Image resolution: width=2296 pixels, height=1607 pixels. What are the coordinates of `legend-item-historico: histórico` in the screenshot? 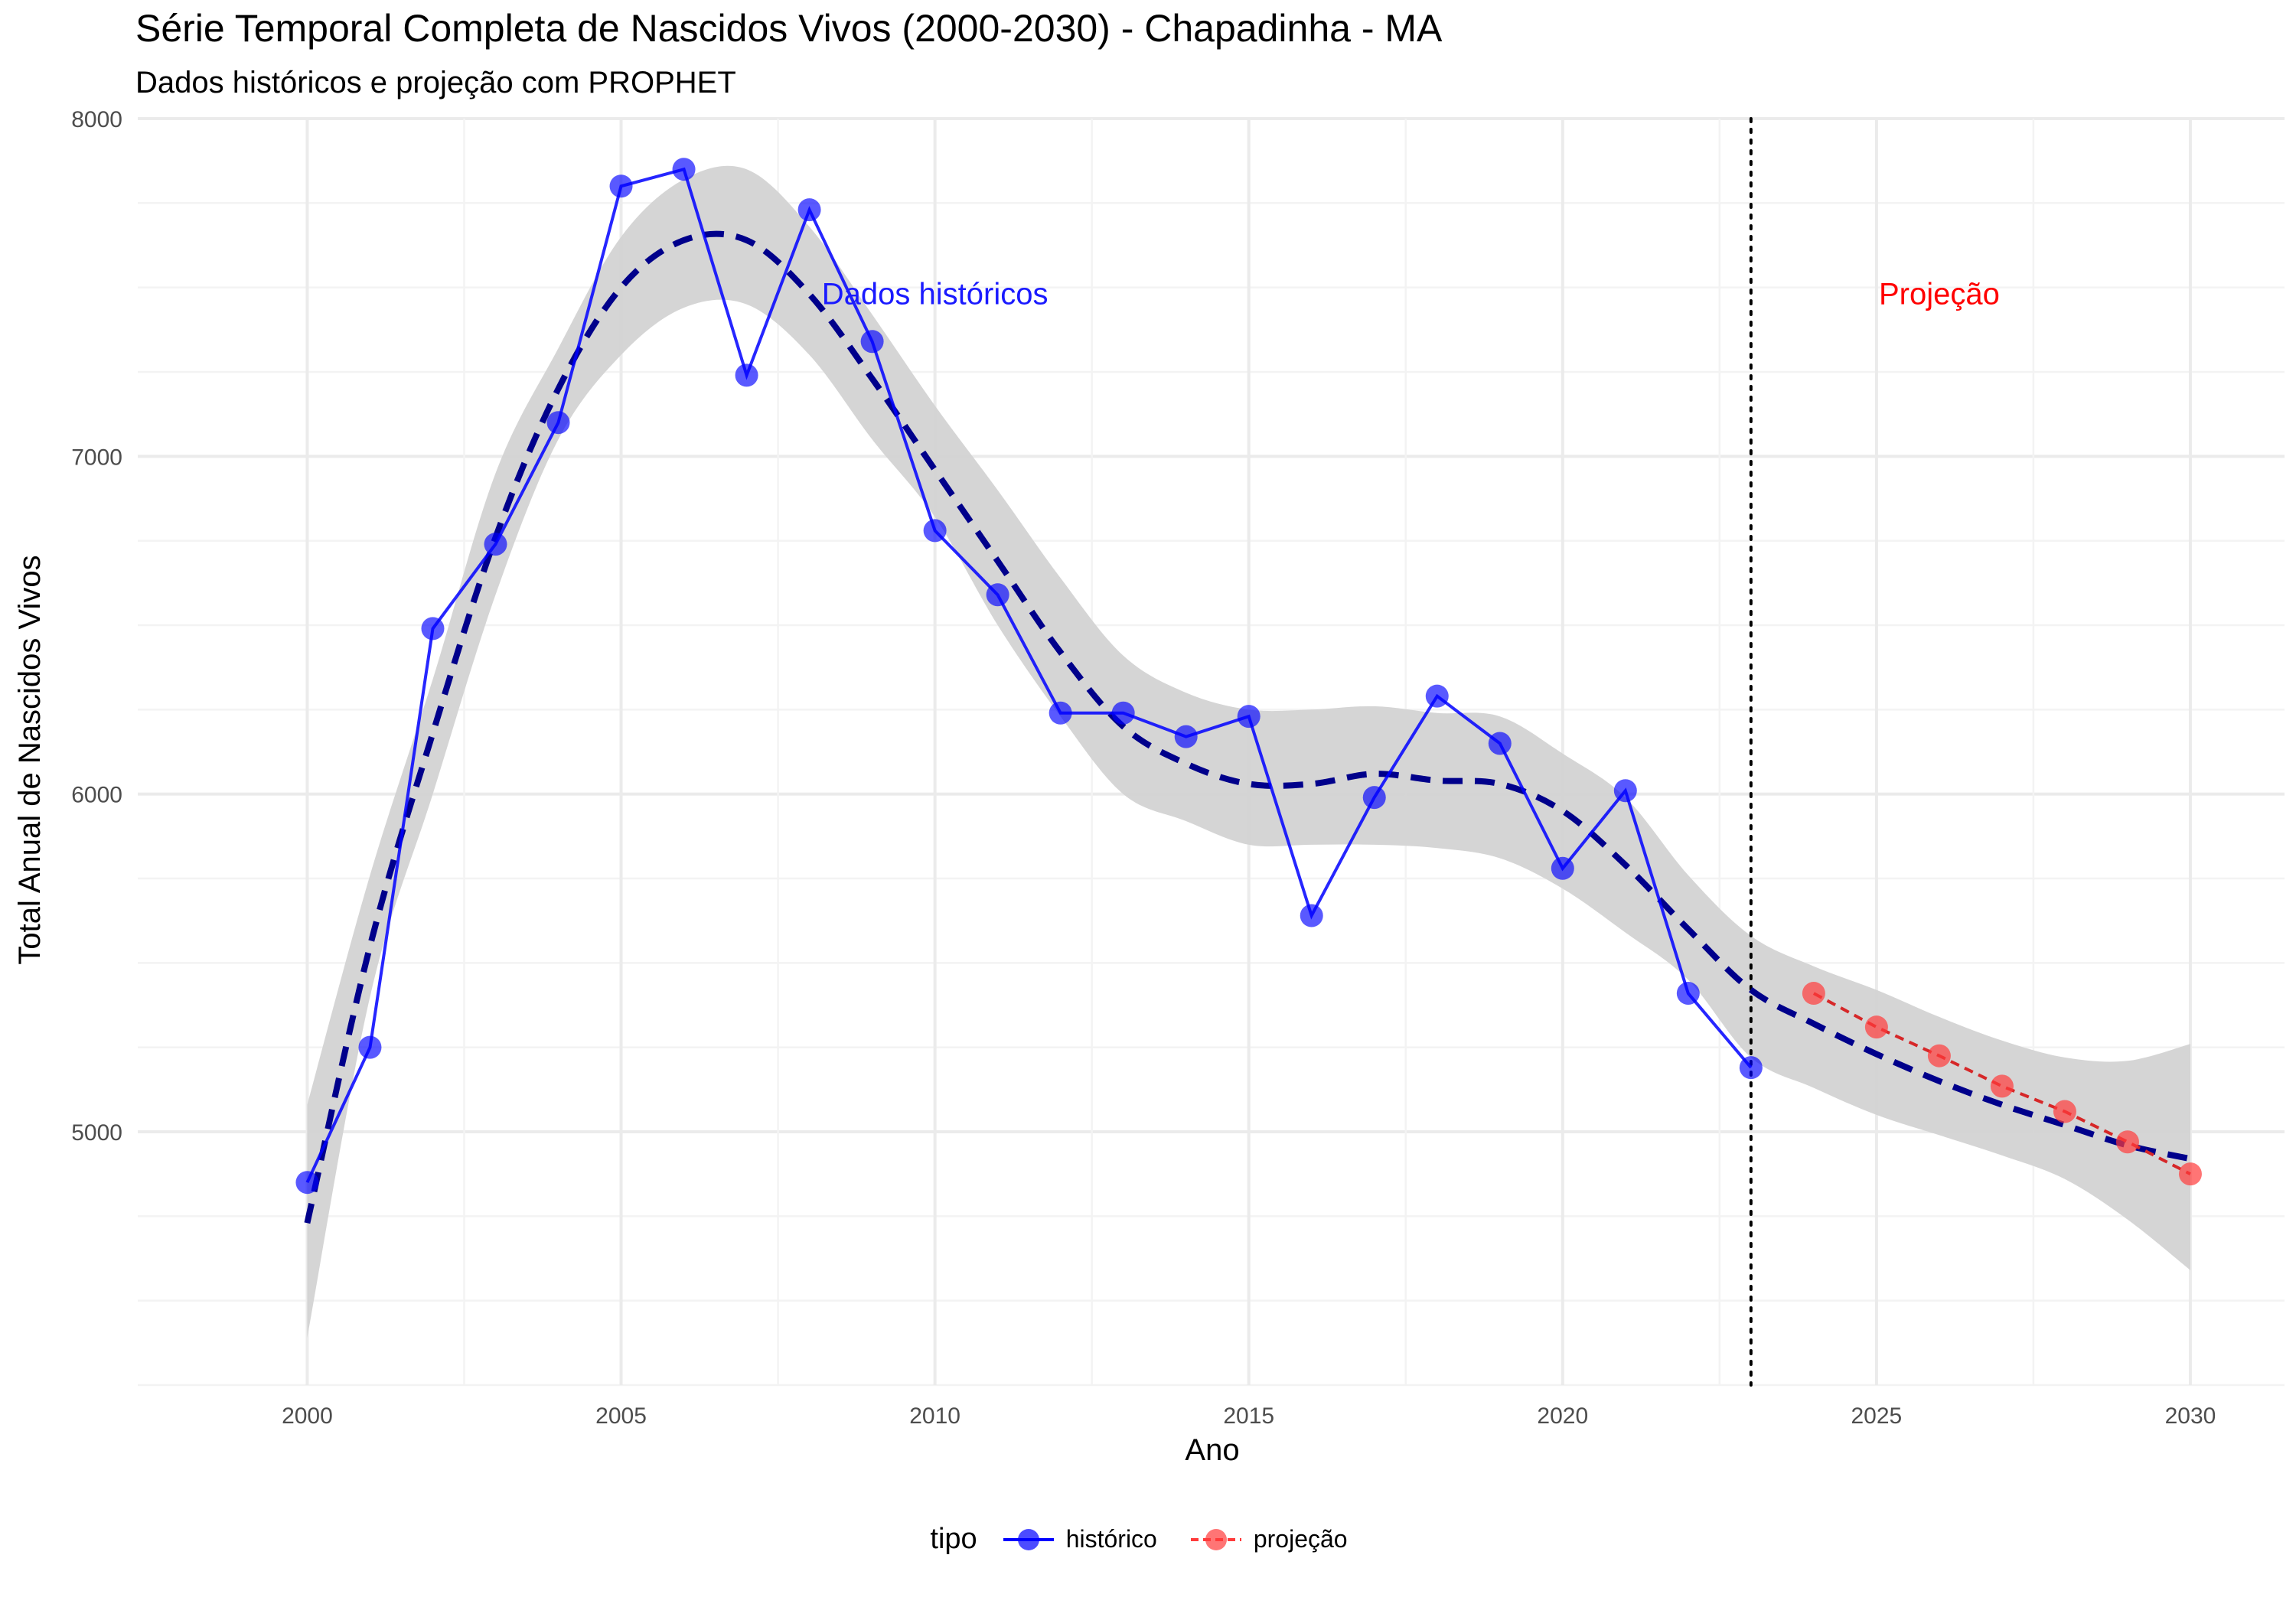 It's located at (1079, 1539).